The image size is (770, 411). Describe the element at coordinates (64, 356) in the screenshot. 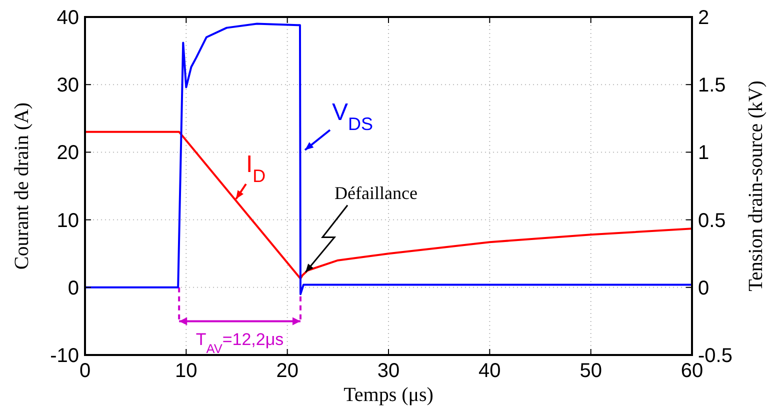

I see `y-tick-label: -10` at that location.